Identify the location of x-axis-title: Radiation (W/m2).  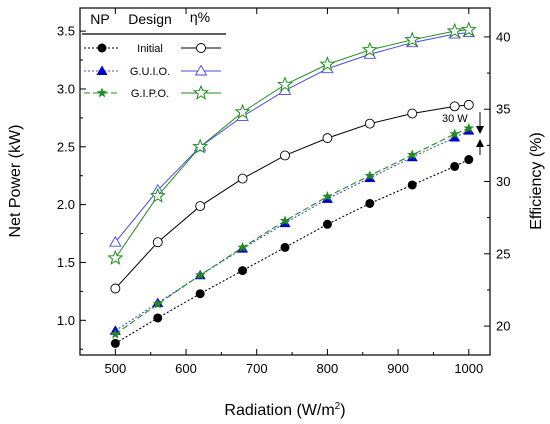
(284, 410).